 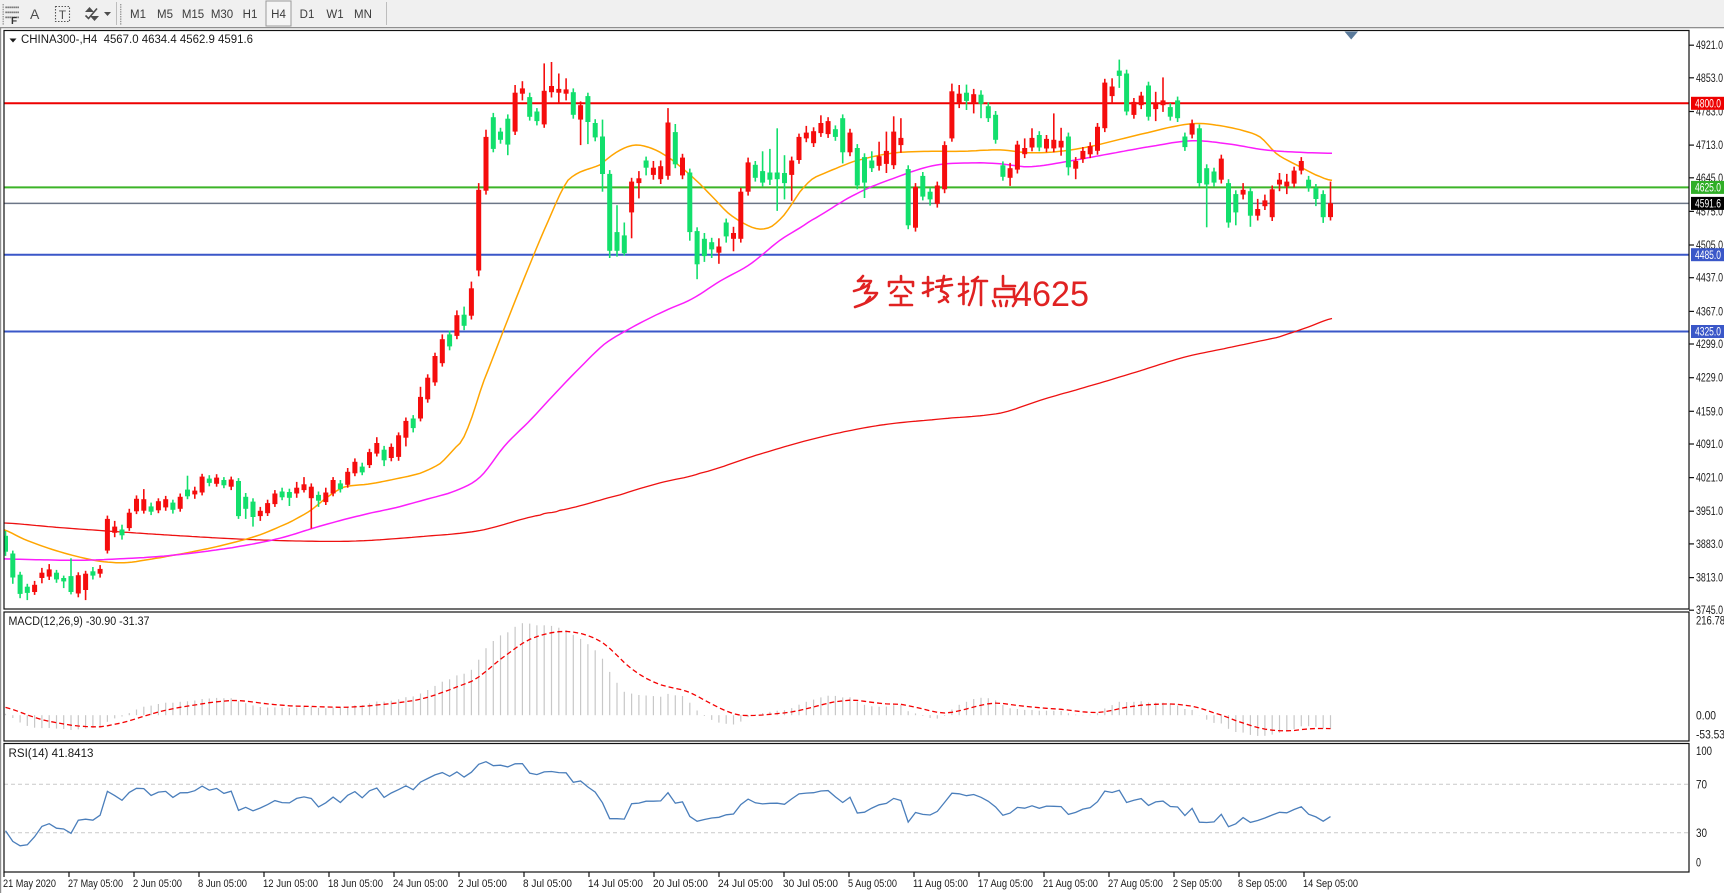 What do you see at coordinates (1709, 579) in the screenshot?
I see `svg-text: 3813.0` at bounding box center [1709, 579].